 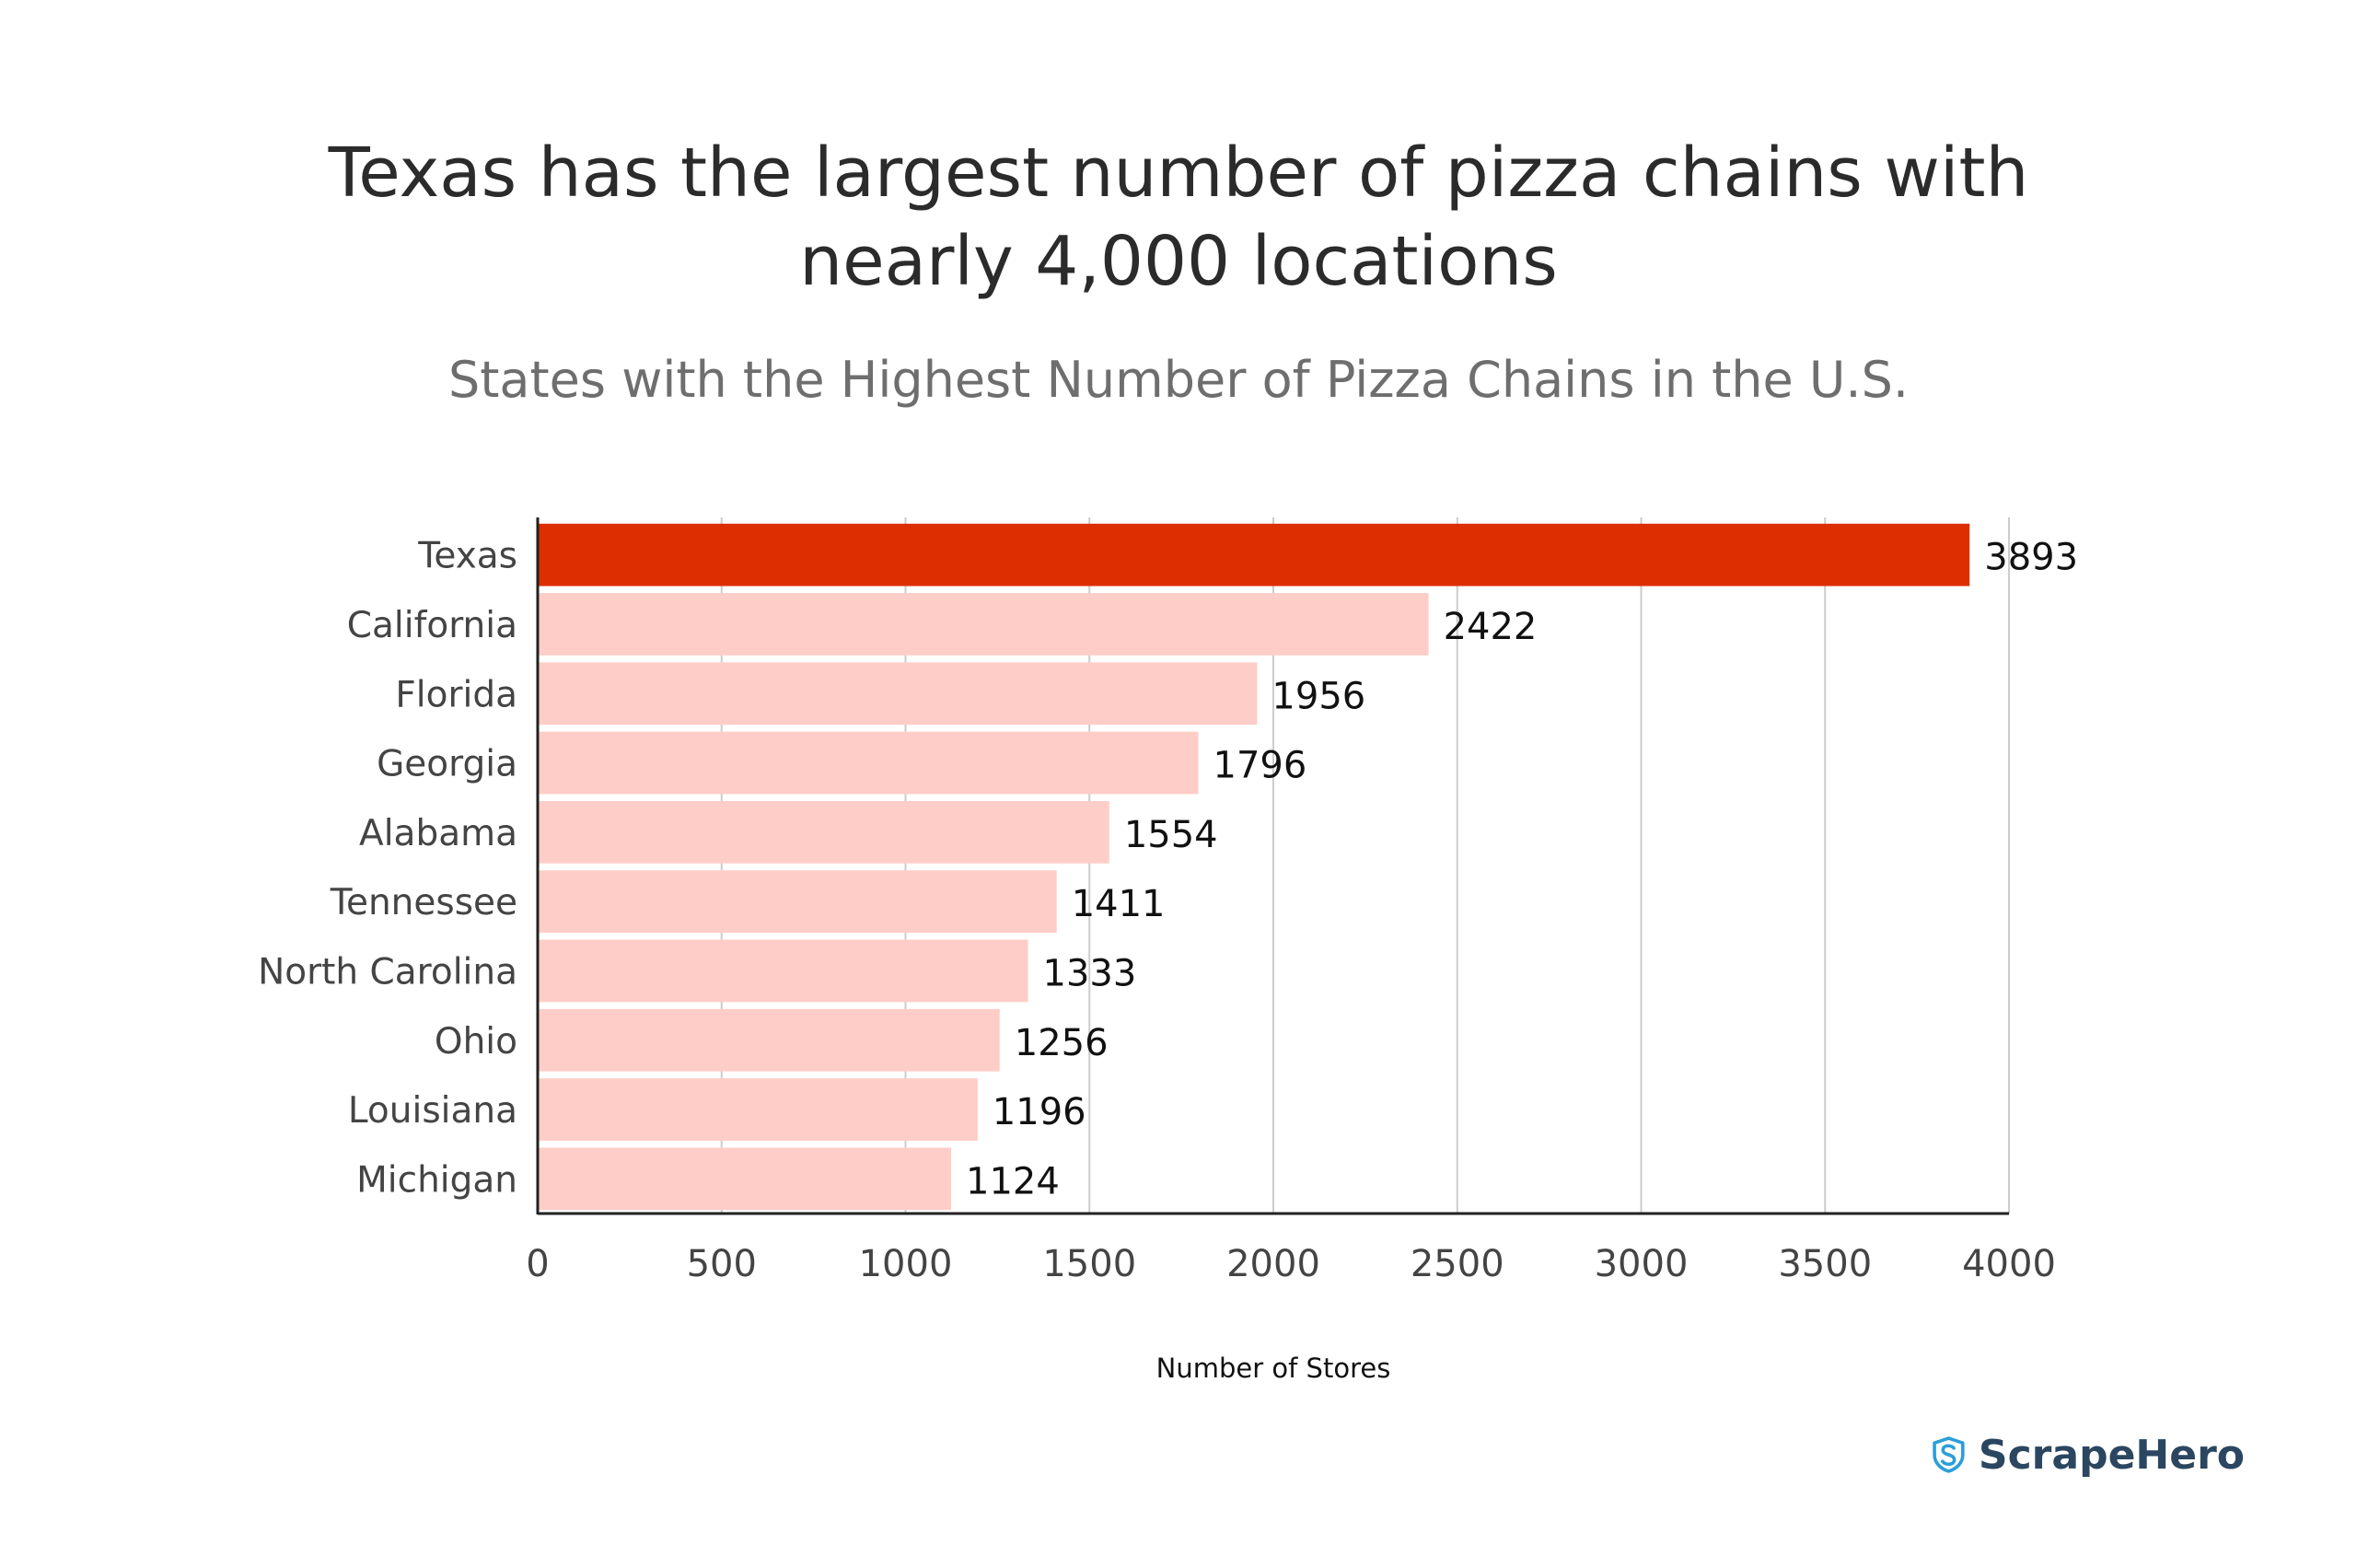 I want to click on value-label: 1411, so click(x=1119, y=904).